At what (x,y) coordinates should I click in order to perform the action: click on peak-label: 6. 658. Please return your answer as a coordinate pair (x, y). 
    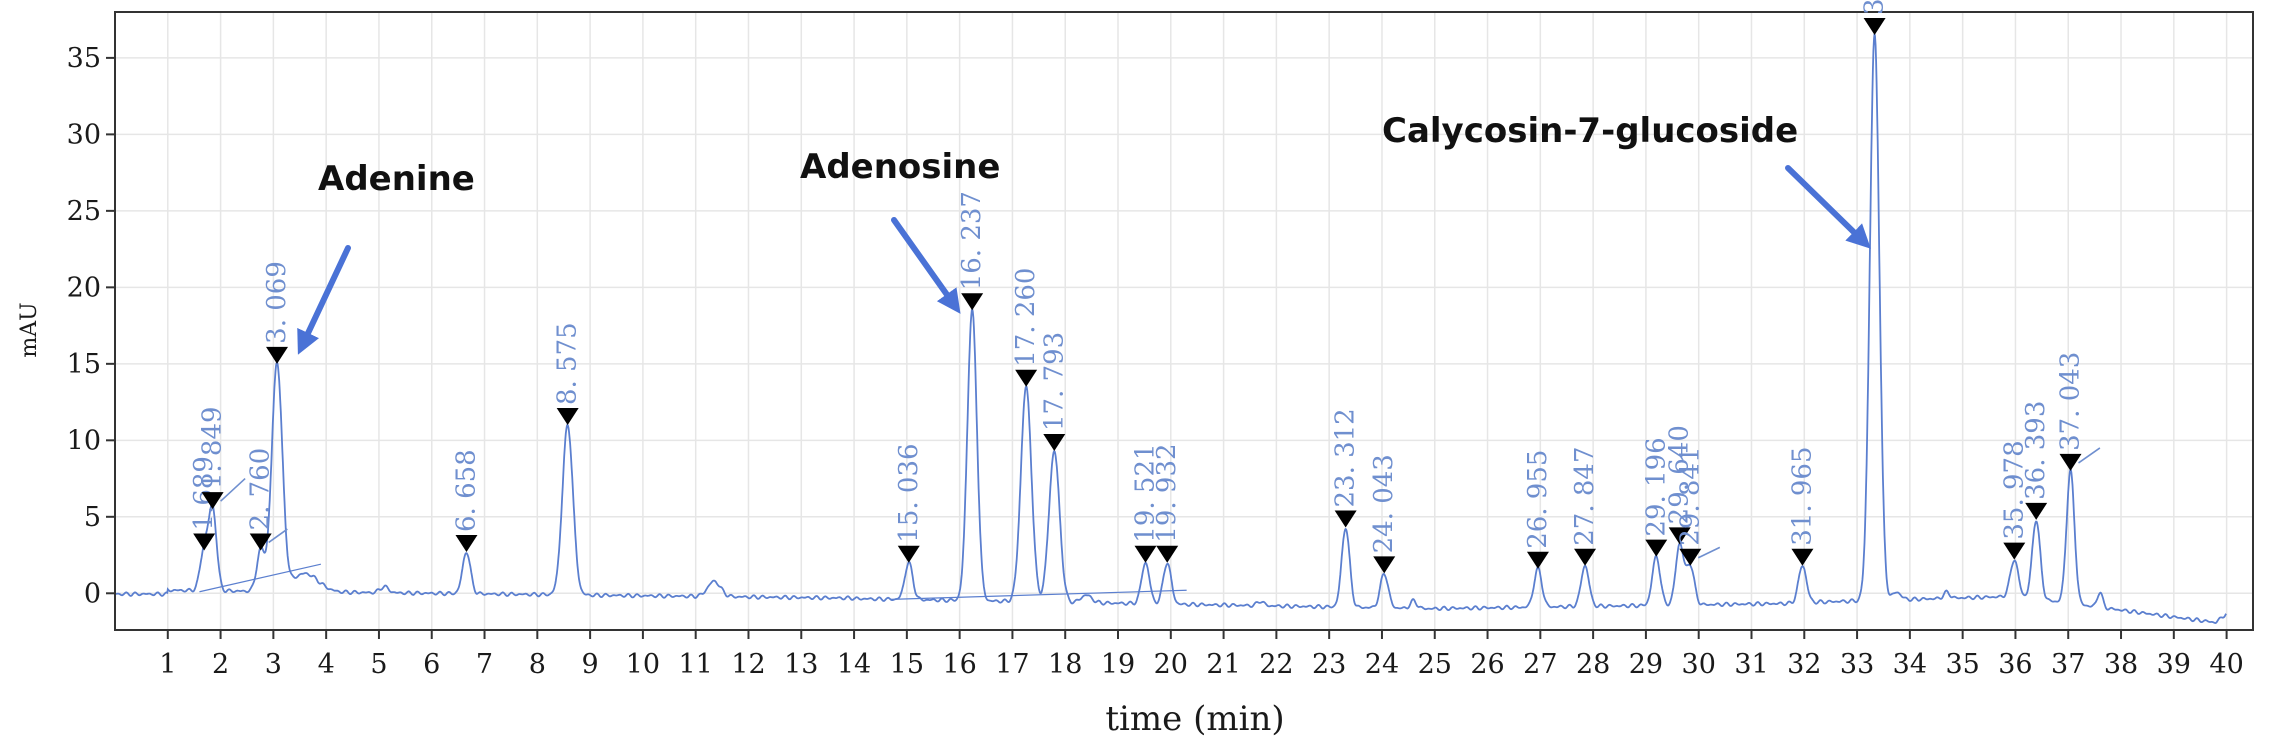
    Looking at the image, I should click on (466, 490).